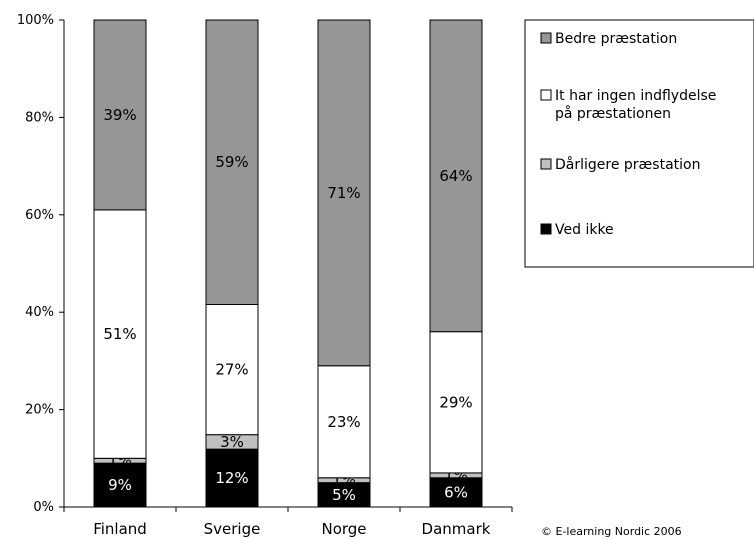  I want to click on data-label: 27%, so click(231, 370).